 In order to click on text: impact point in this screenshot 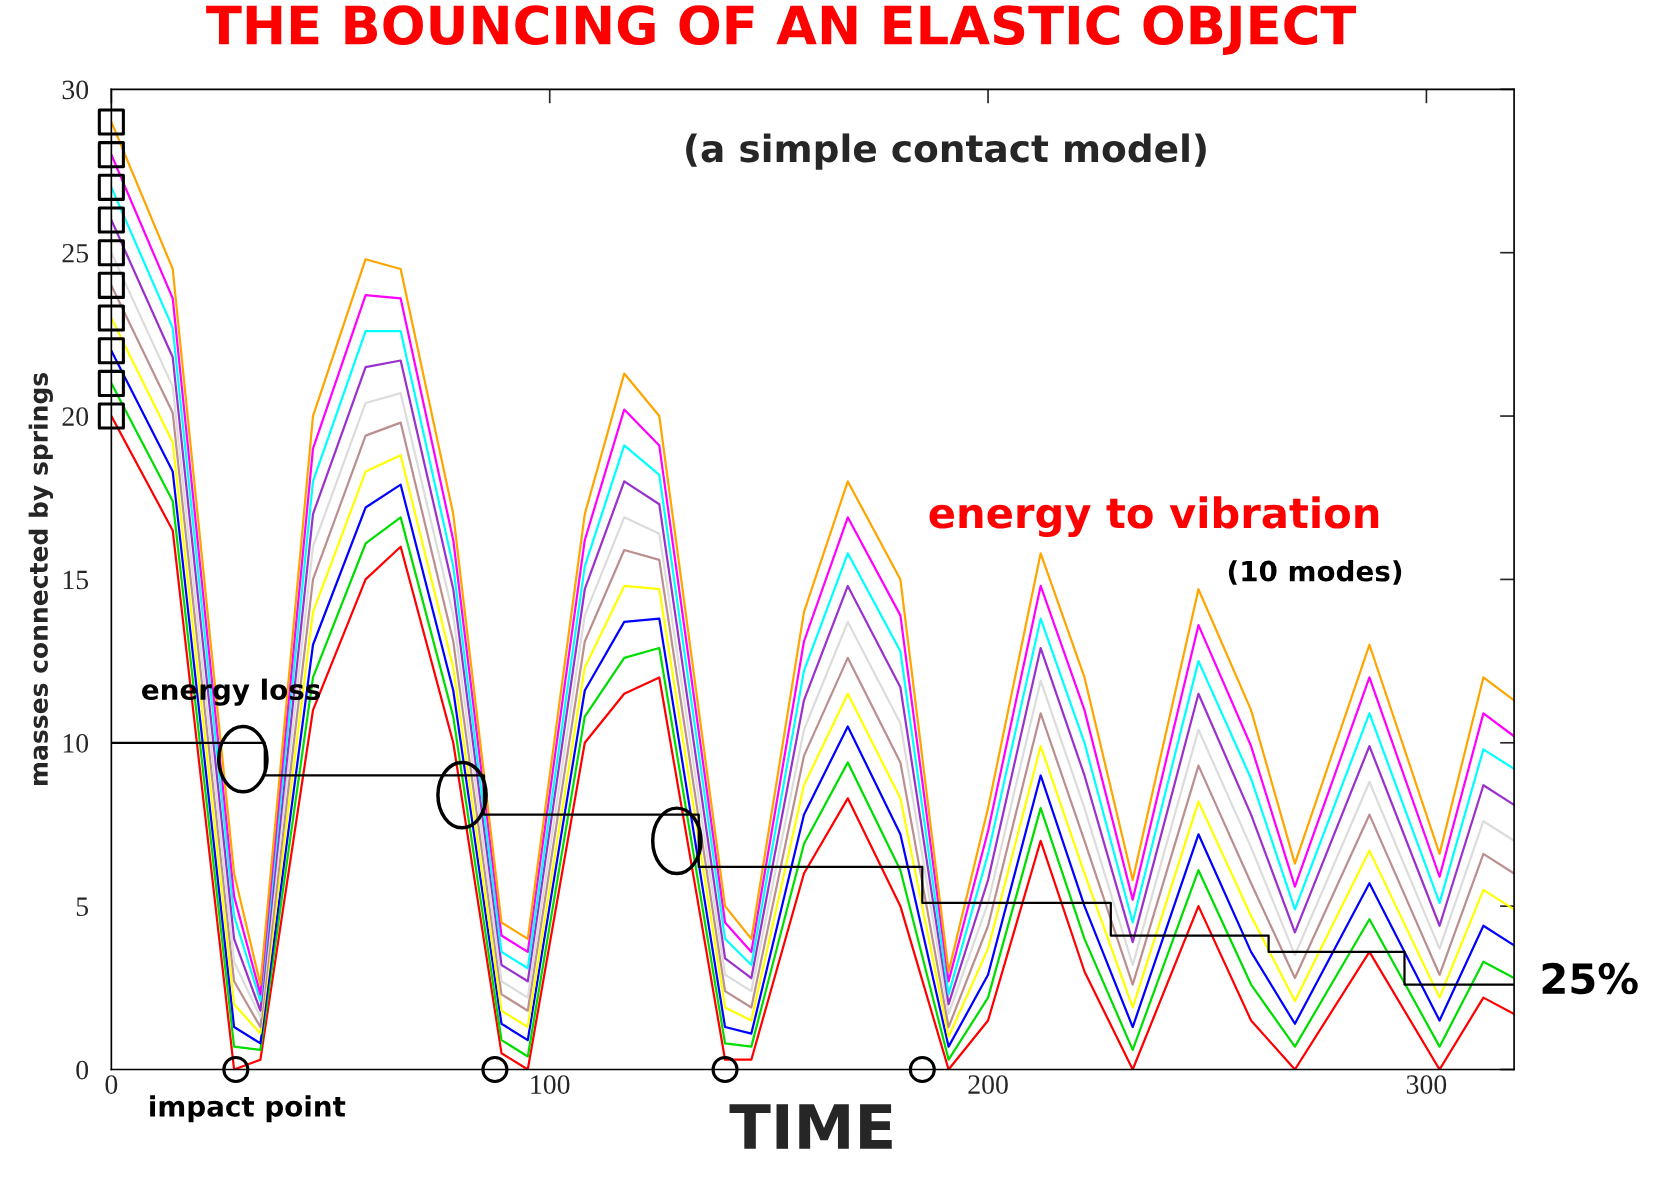, I will do `click(248, 1109)`.